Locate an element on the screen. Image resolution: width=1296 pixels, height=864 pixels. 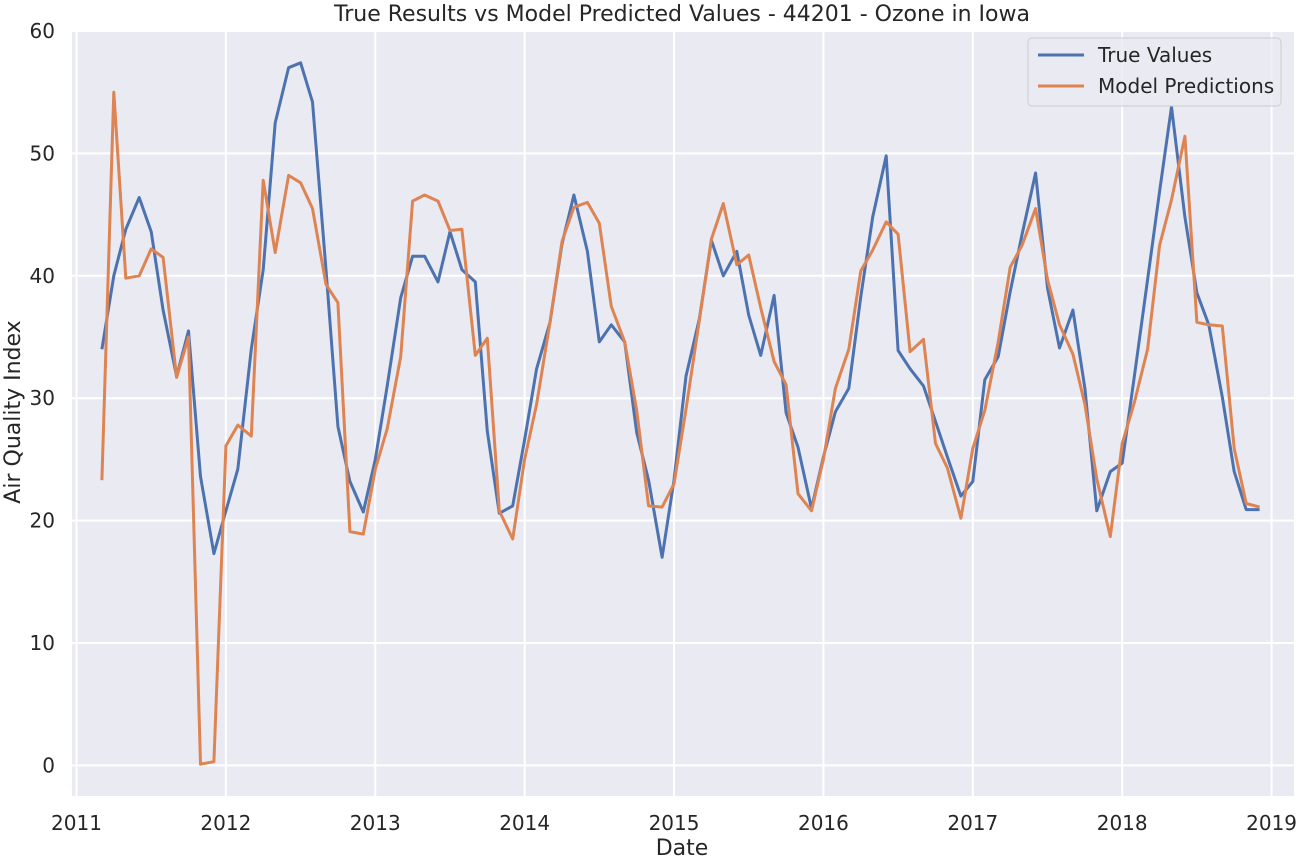
x-axis-label: Date is located at coordinates (682, 848).